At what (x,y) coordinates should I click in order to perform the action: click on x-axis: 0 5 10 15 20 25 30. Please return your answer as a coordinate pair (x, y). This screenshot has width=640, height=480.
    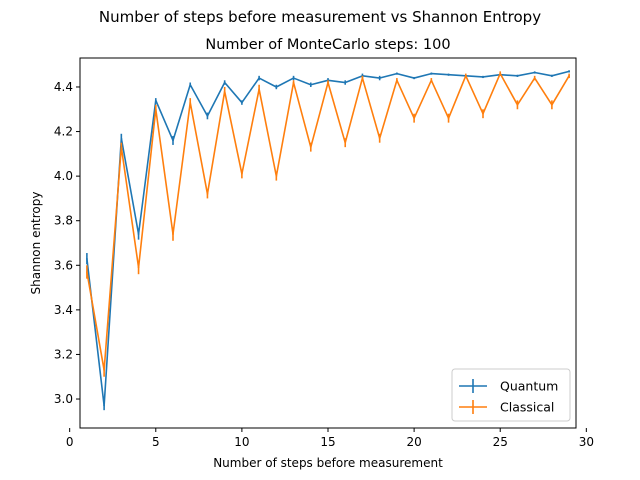
    Looking at the image, I should click on (330, 438).